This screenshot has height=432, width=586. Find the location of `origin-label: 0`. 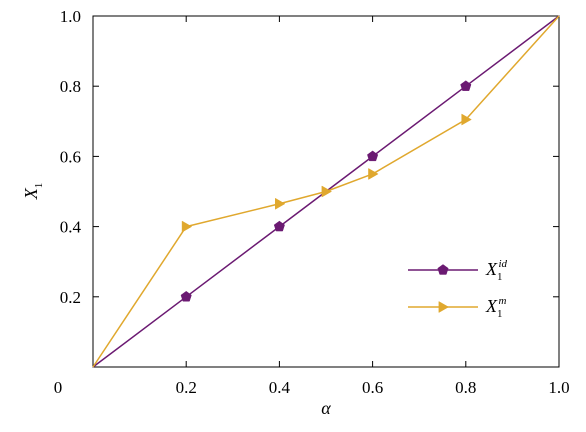

origin-label: 0 is located at coordinates (58, 387).